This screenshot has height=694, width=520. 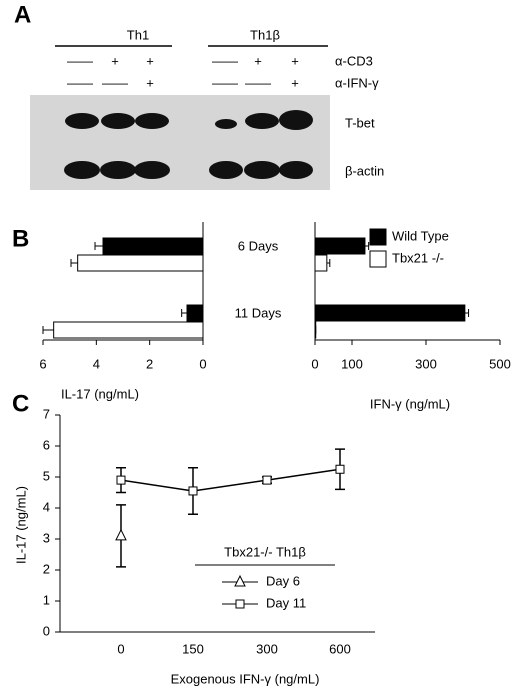 What do you see at coordinates (283, 580) in the screenshot?
I see `legend-label: Day 6` at bounding box center [283, 580].